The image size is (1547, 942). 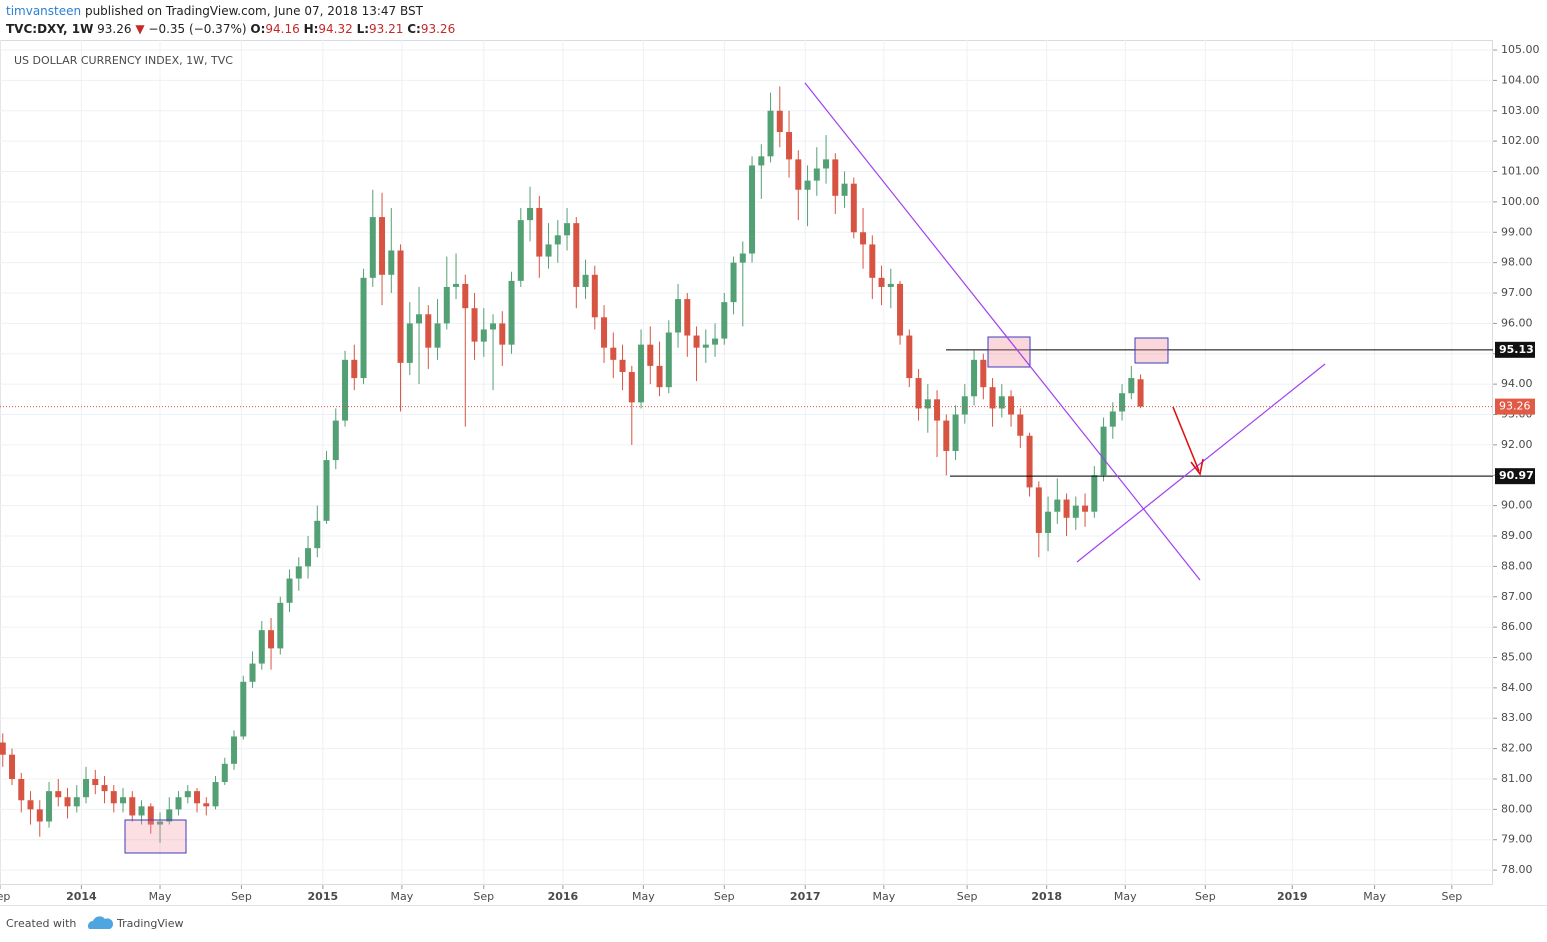 What do you see at coordinates (197, 29) in the screenshot?
I see `change: −0.35 (−0.37%)` at bounding box center [197, 29].